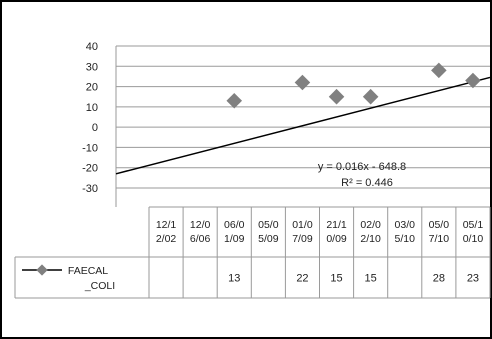  I want to click on category-label: 02/0 2/10, so click(370, 232).